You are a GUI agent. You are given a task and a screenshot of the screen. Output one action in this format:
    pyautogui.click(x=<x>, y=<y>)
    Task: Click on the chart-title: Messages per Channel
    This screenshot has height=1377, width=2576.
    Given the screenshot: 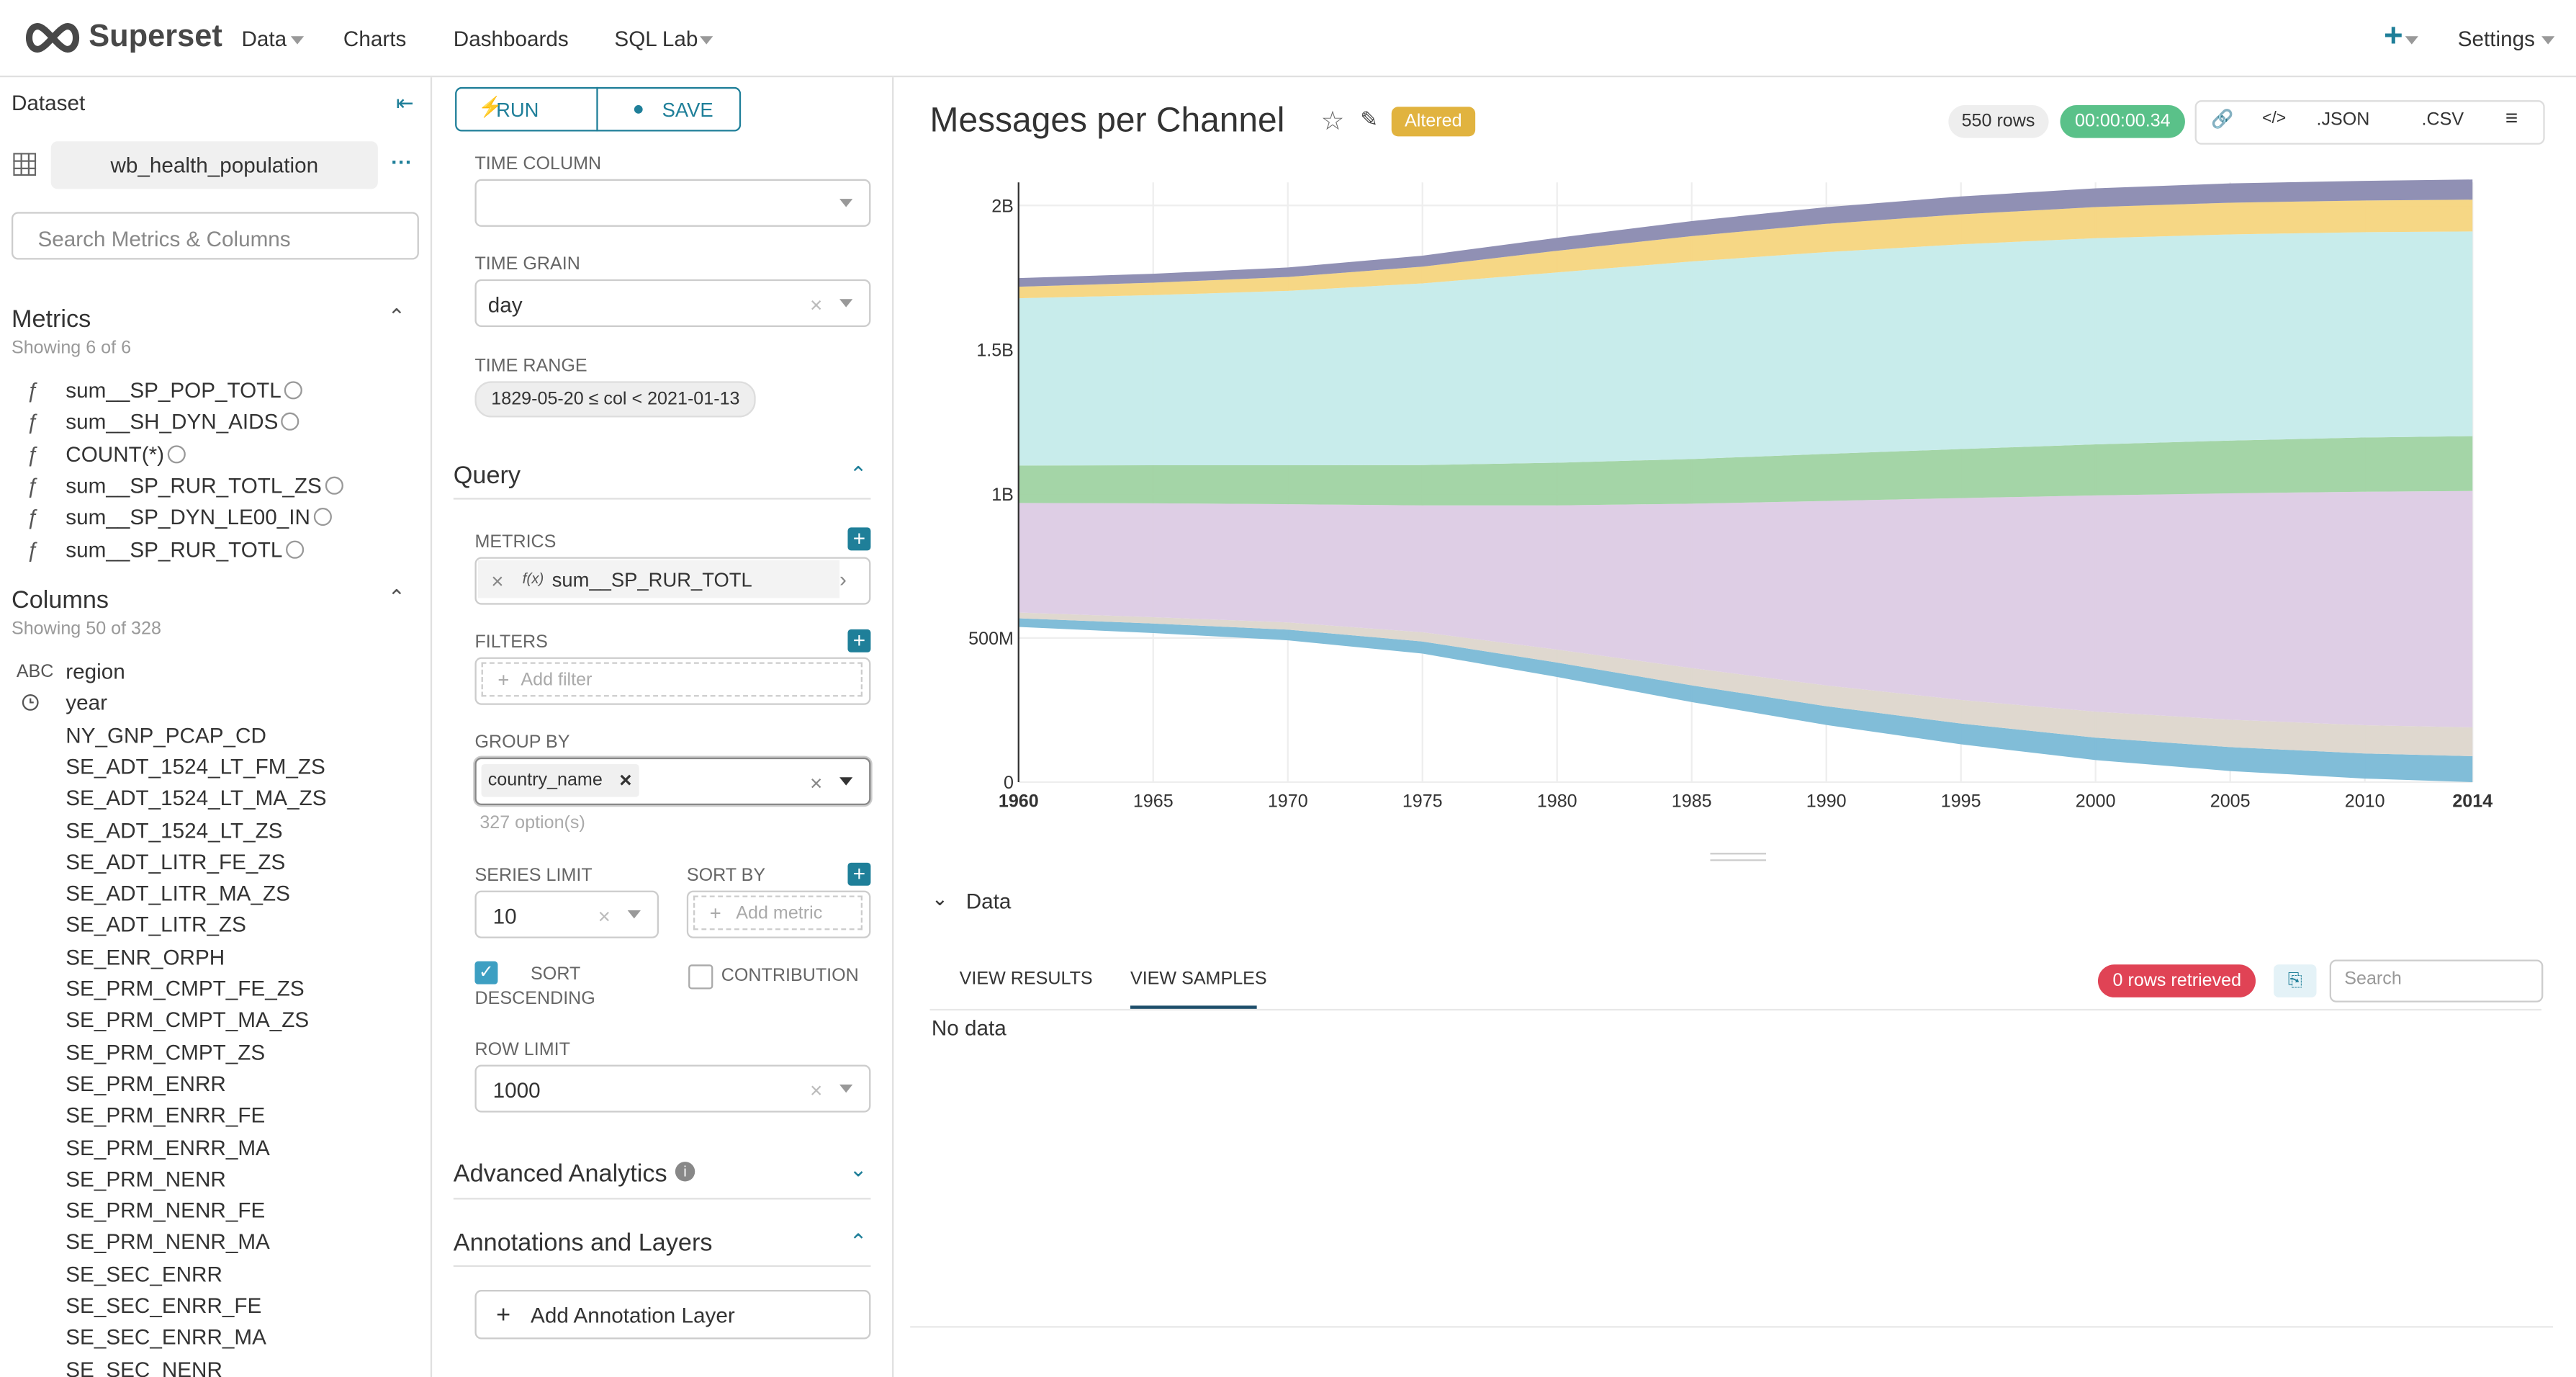 What is the action you would take?
    pyautogui.click(x=1107, y=121)
    